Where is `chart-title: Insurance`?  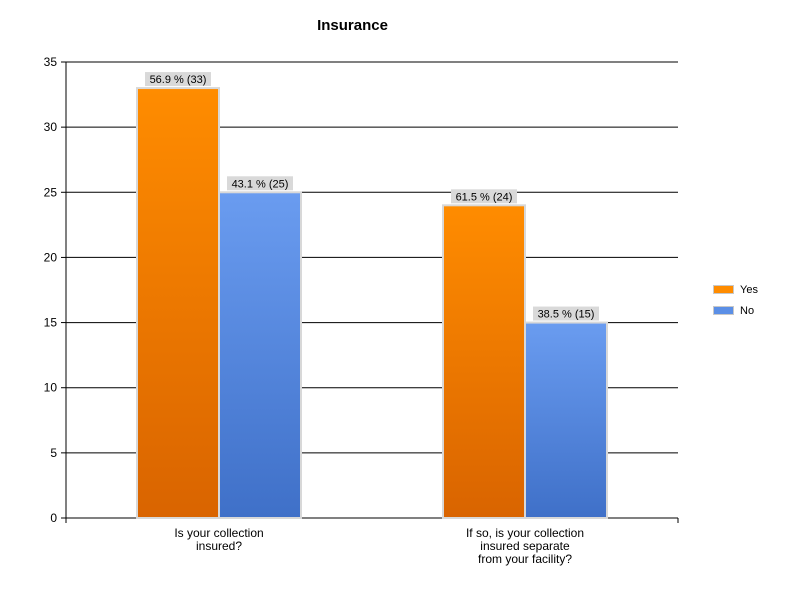
chart-title: Insurance is located at coordinates (352, 25).